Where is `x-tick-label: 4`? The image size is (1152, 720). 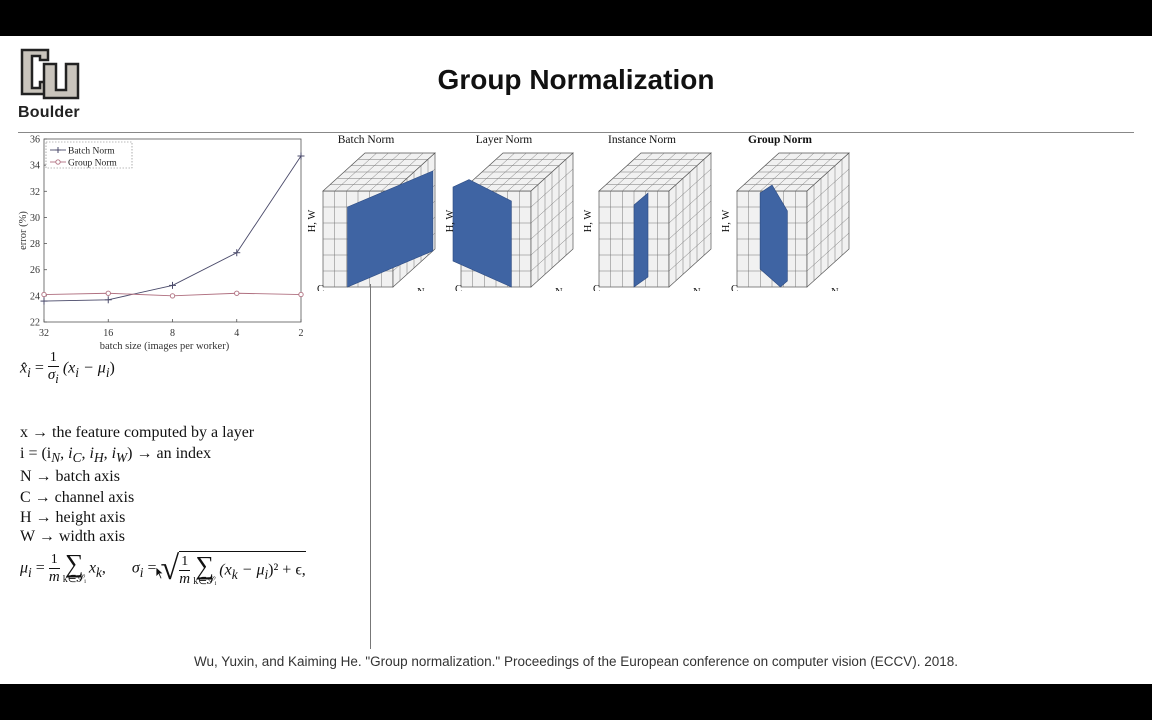
x-tick-label: 4 is located at coordinates (236, 333).